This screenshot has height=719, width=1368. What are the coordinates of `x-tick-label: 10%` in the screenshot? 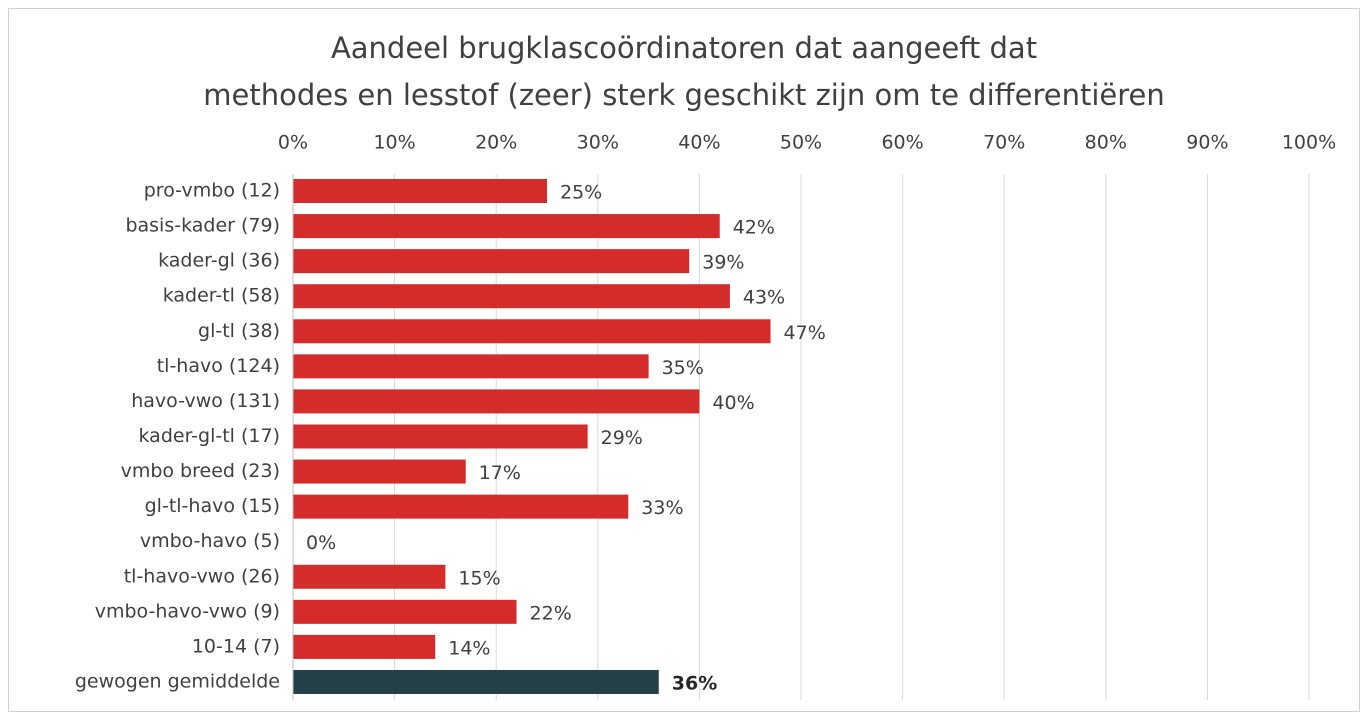 It's located at (394, 143).